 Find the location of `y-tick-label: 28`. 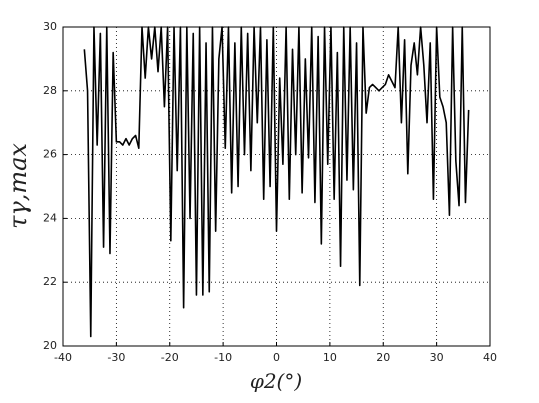

y-tick-label: 28 is located at coordinates (50, 90).